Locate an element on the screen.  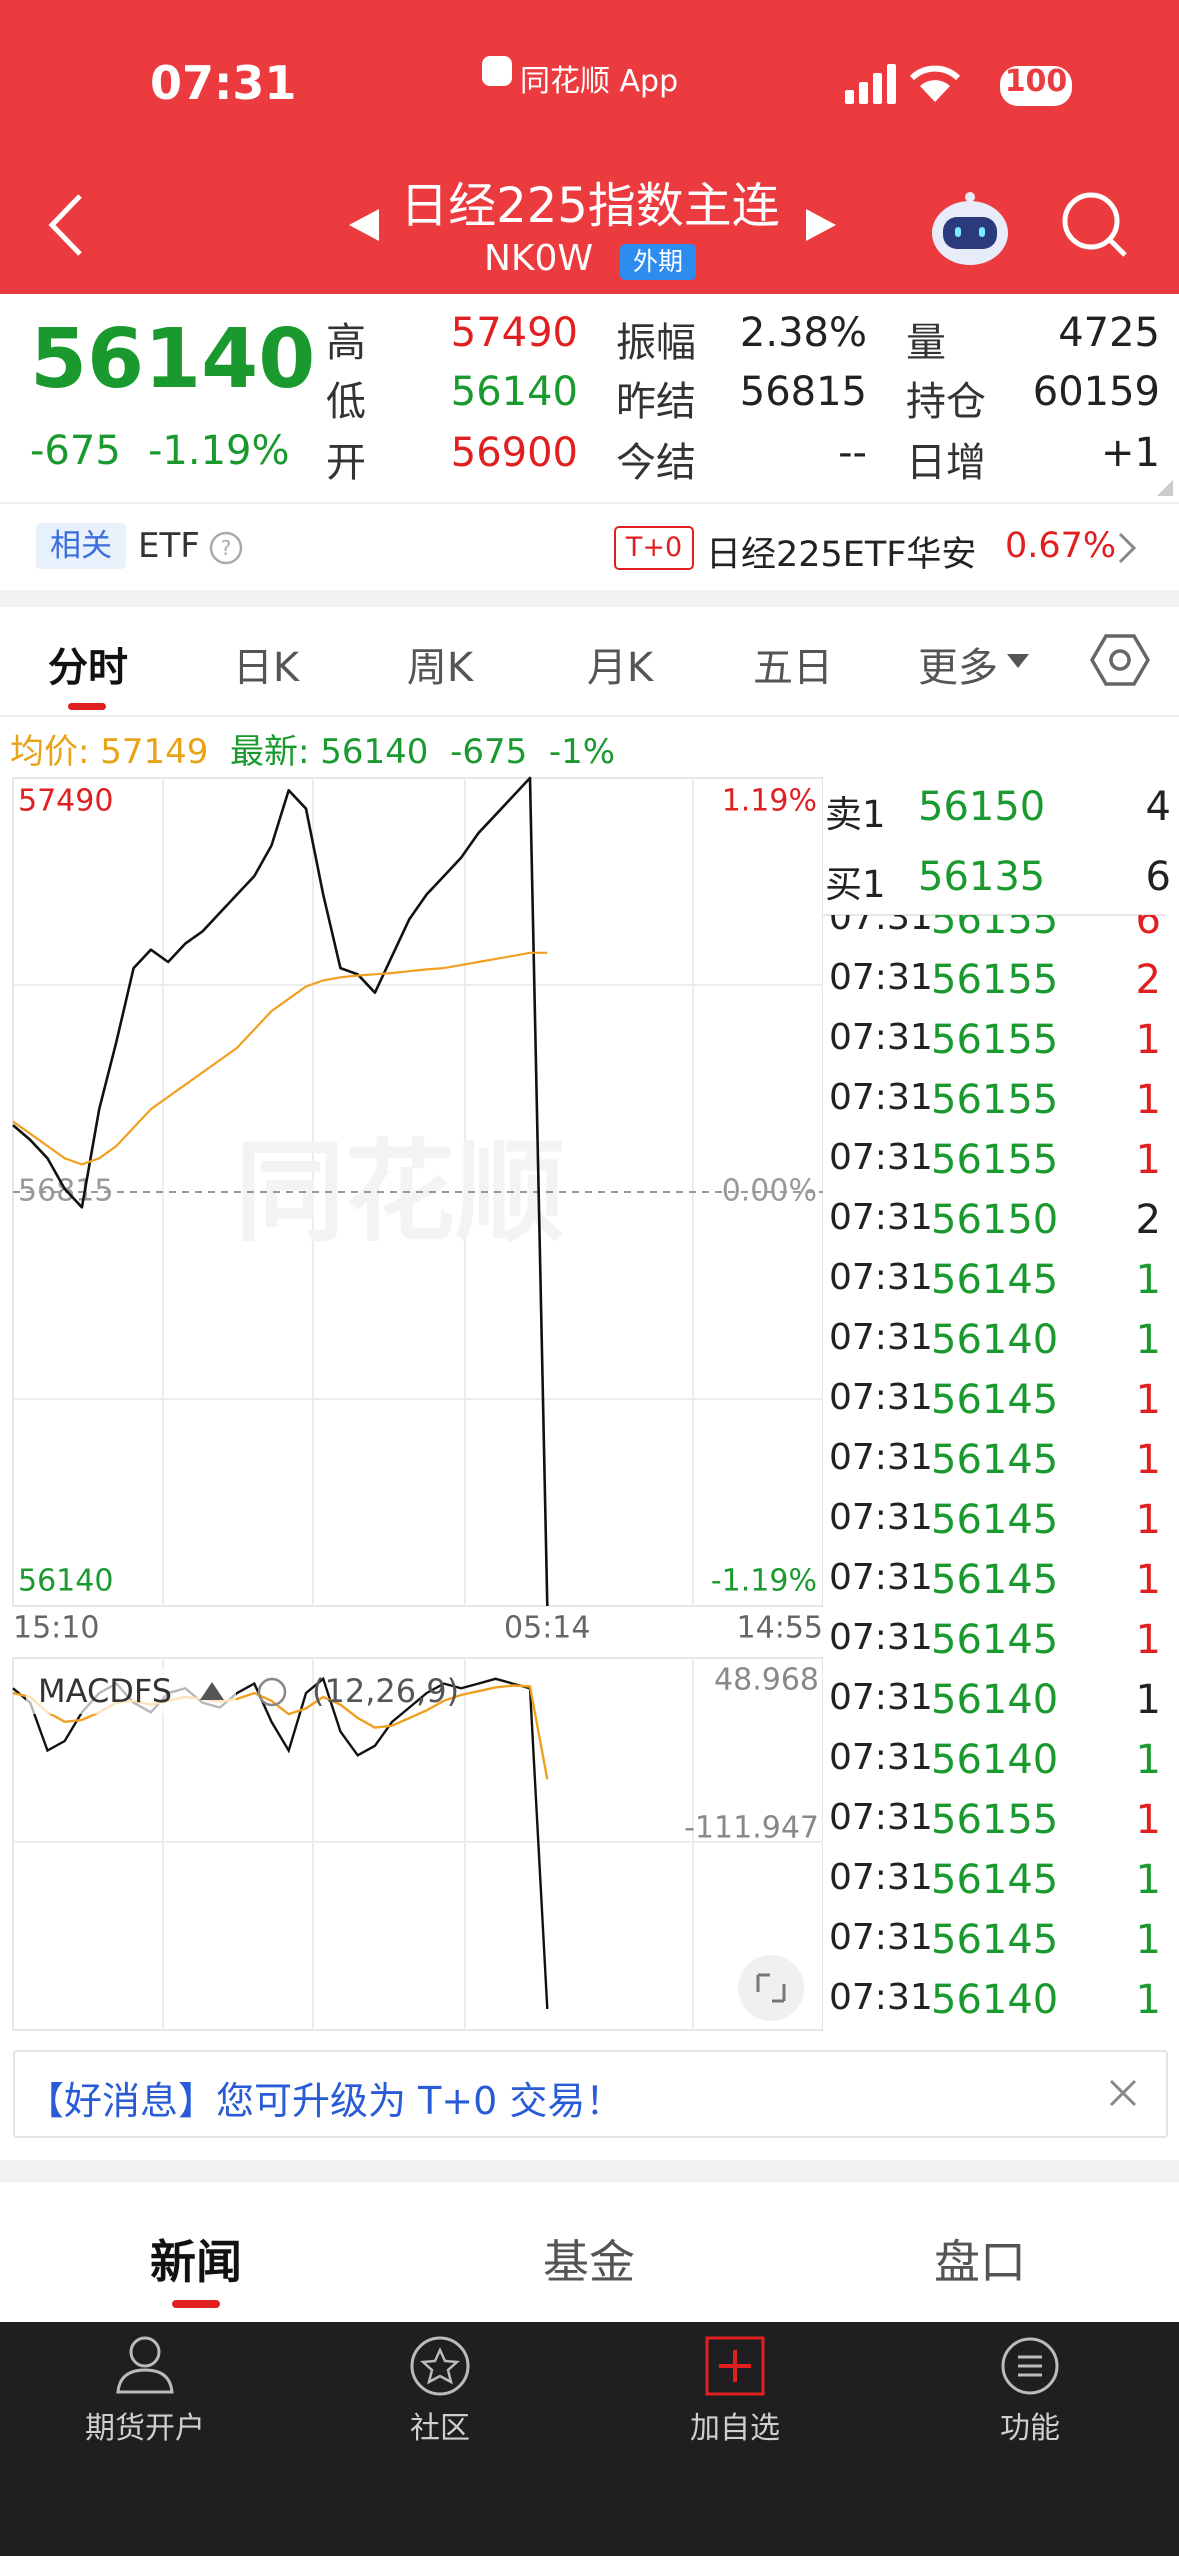
latest-info: 最新: 56140 -675 -1% is located at coordinates (422, 748).